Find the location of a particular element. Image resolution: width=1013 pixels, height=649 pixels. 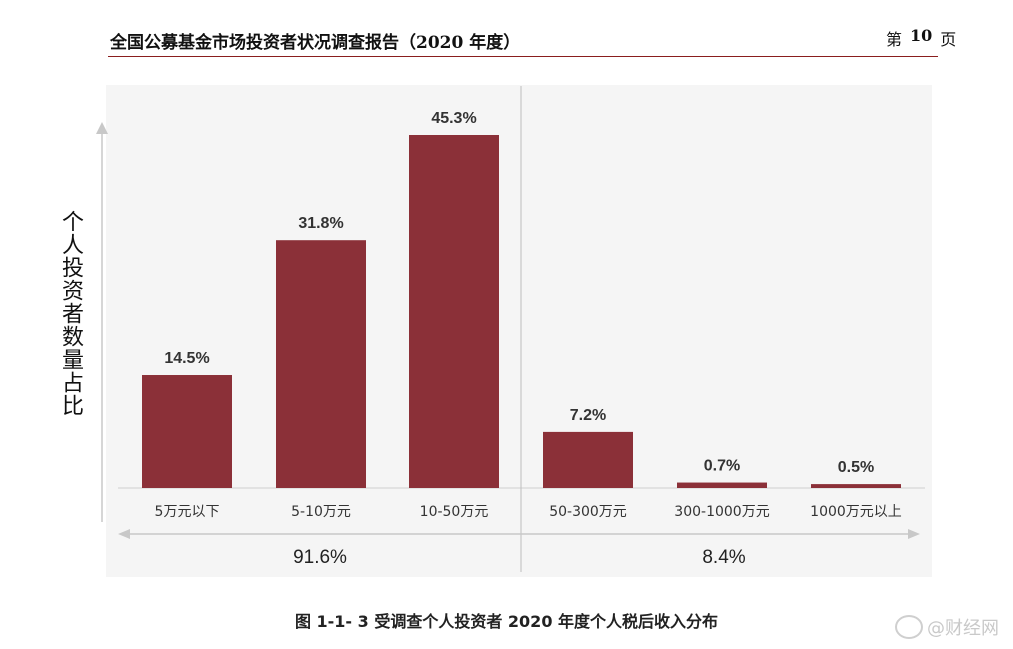

header-rule is located at coordinates (523, 56).